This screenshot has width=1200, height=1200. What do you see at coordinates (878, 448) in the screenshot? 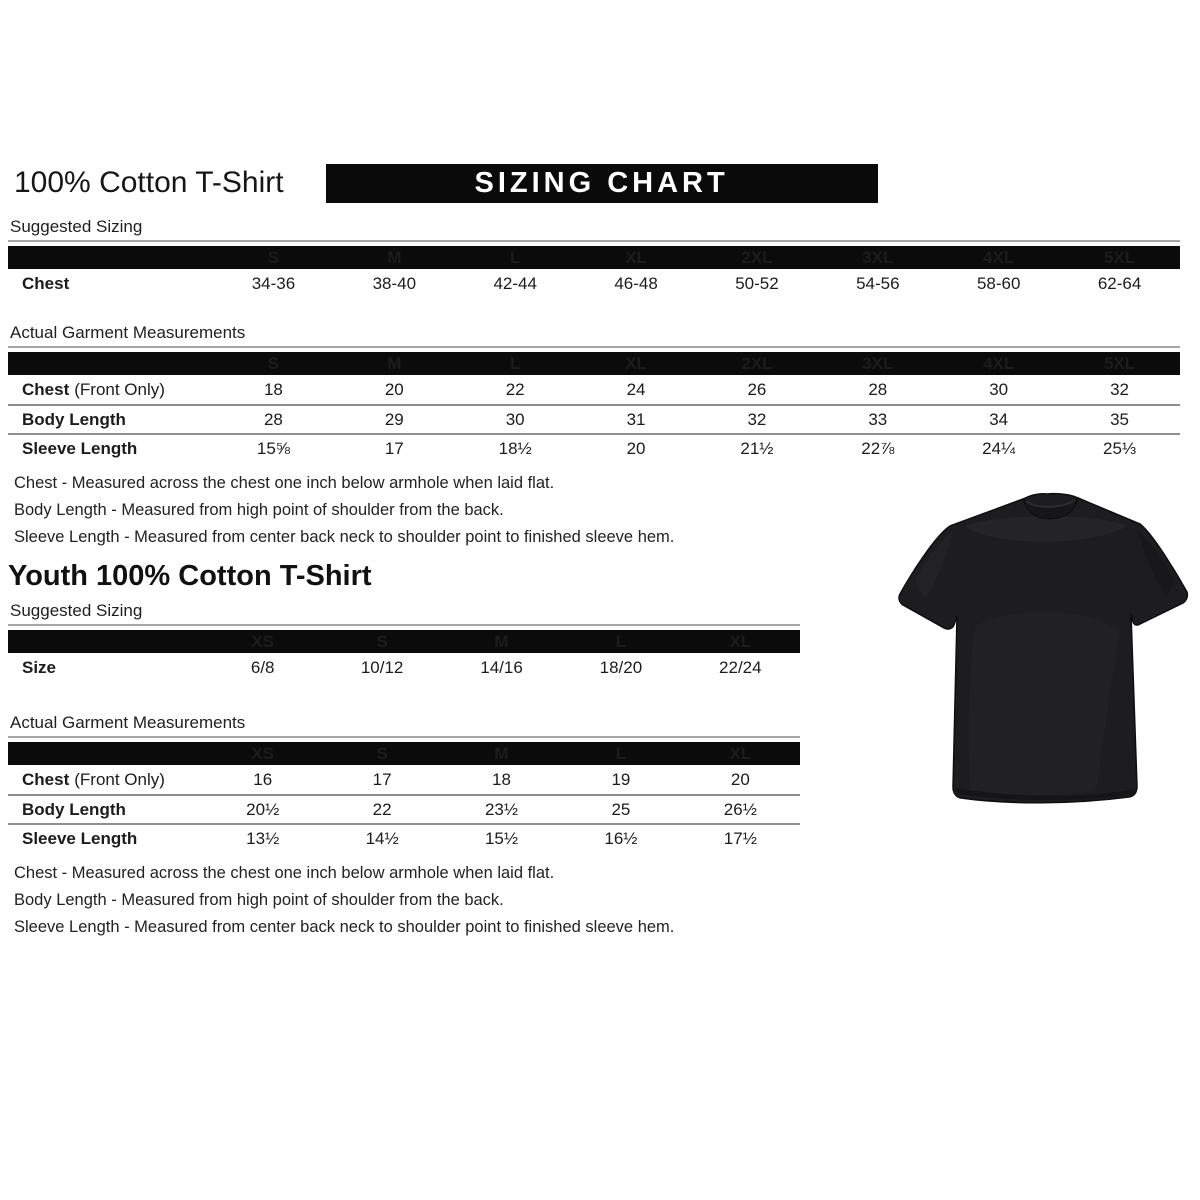
I see `measurement-cell: 22⅞` at bounding box center [878, 448].